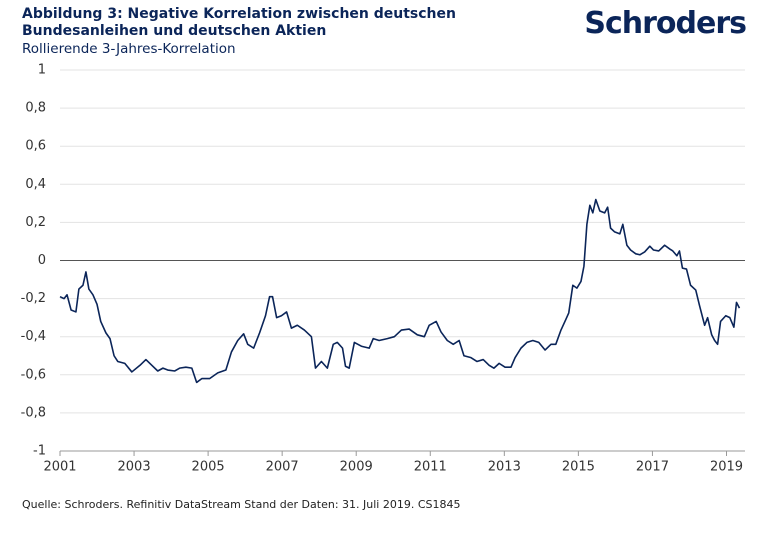 The height and width of the screenshot is (534, 770). What do you see at coordinates (33, 298) in the screenshot?
I see `y-tick-label: -0,2` at bounding box center [33, 298].